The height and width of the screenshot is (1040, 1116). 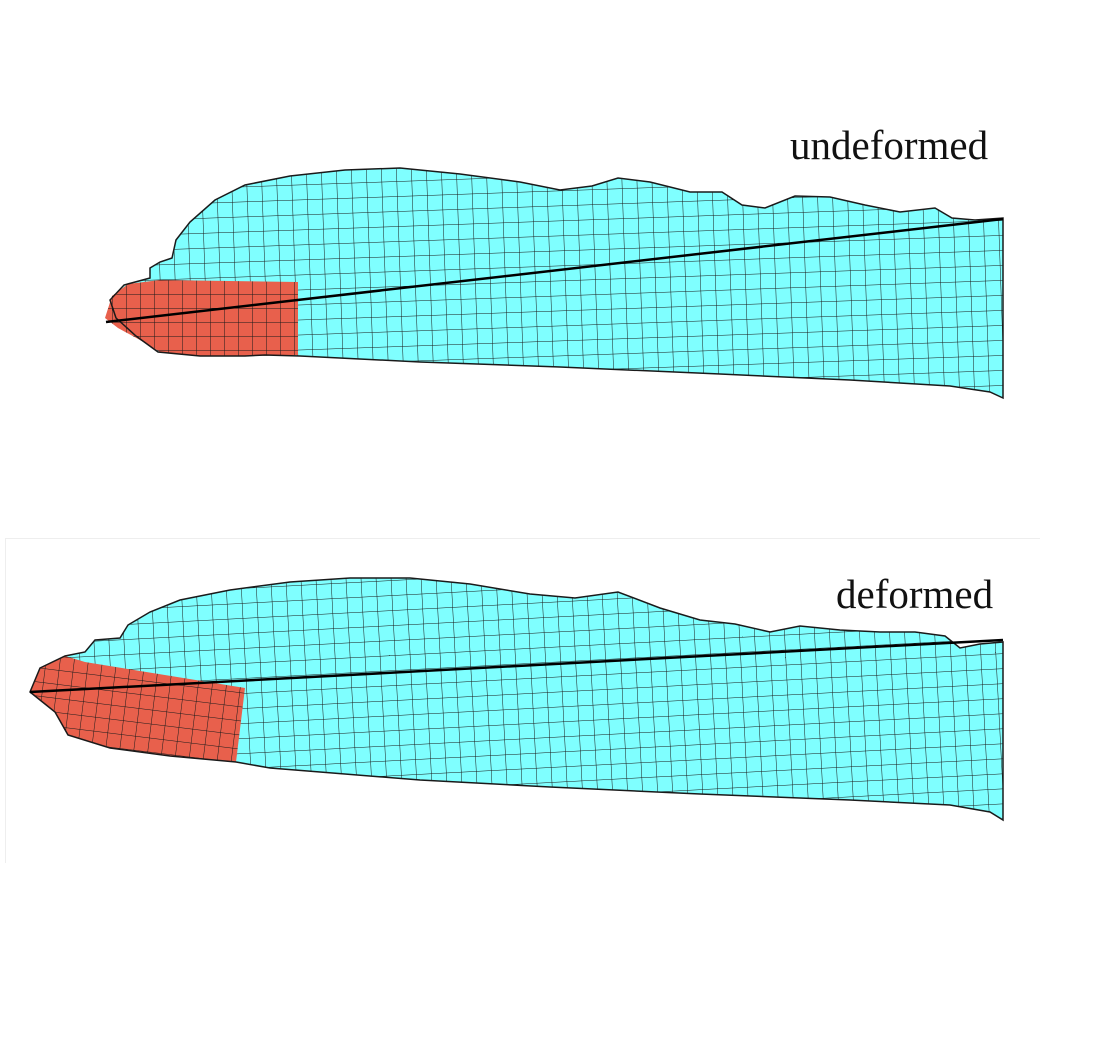 I want to click on deformed-axis-line, so click(x=516, y=666).